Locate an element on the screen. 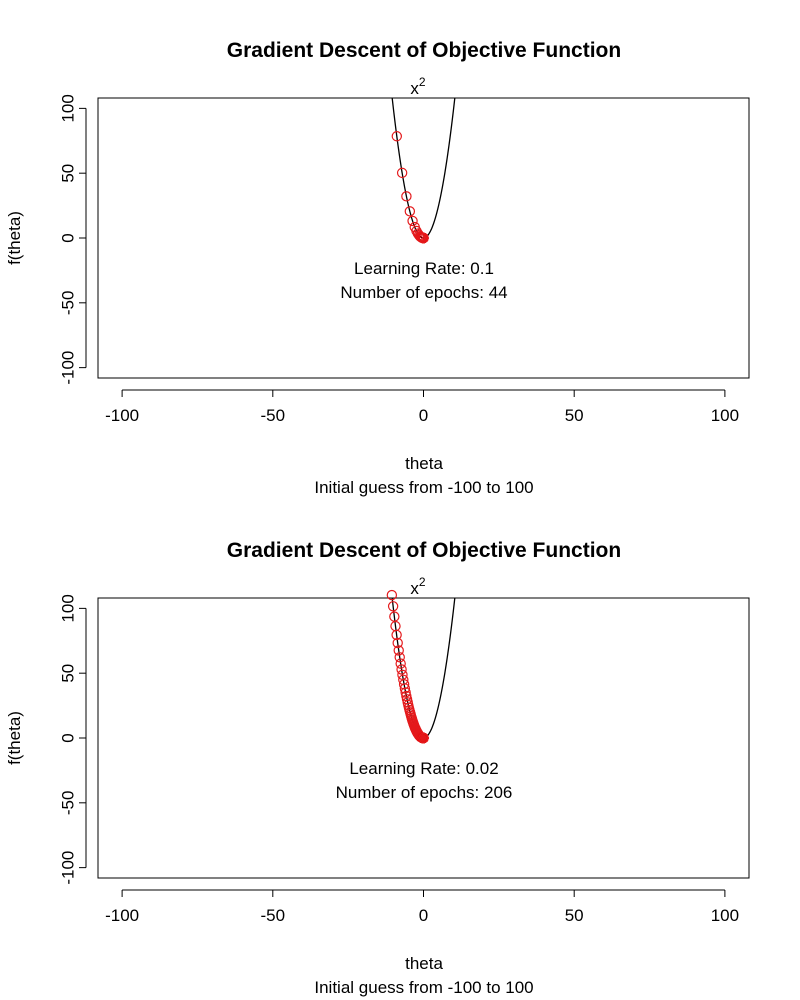 This screenshot has height=1000, width=800. learning-rate-annotation: Learning Rate: 0.1 is located at coordinates (424, 268).